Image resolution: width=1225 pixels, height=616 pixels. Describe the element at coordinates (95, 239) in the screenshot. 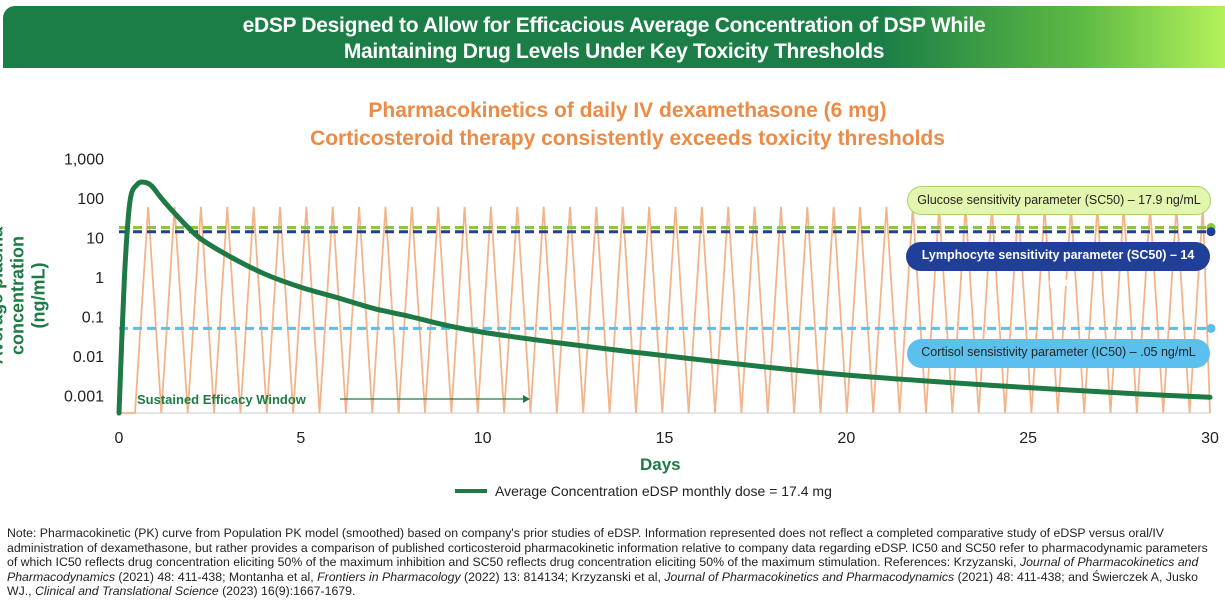

I see `y-tick-label: 10` at that location.